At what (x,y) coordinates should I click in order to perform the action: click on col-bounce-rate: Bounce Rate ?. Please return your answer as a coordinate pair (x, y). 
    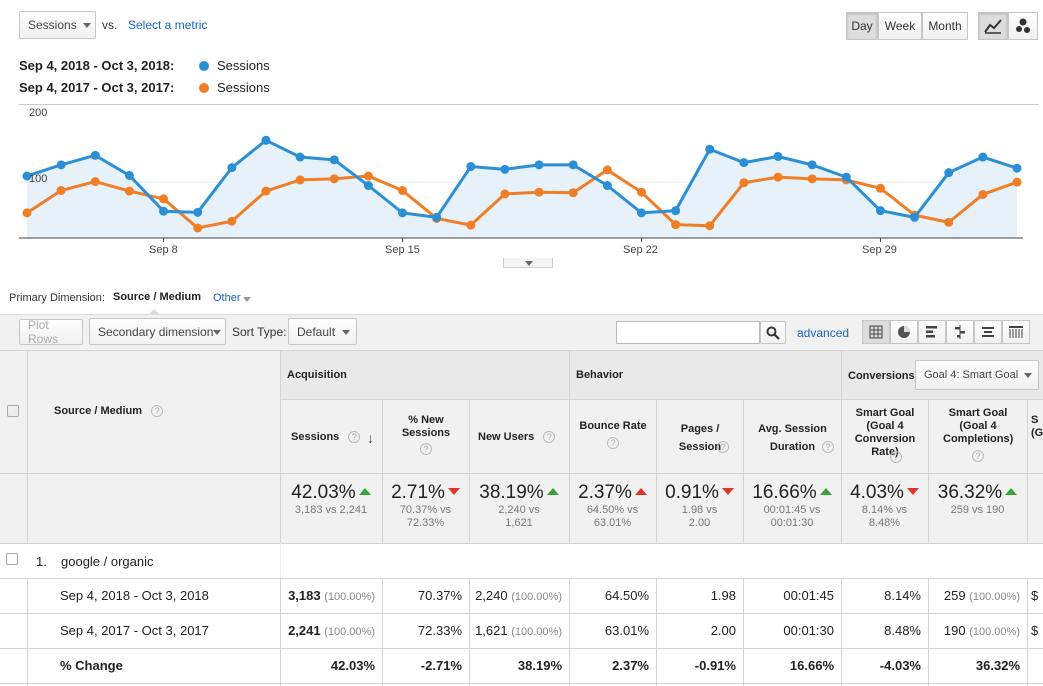
    Looking at the image, I should click on (613, 435).